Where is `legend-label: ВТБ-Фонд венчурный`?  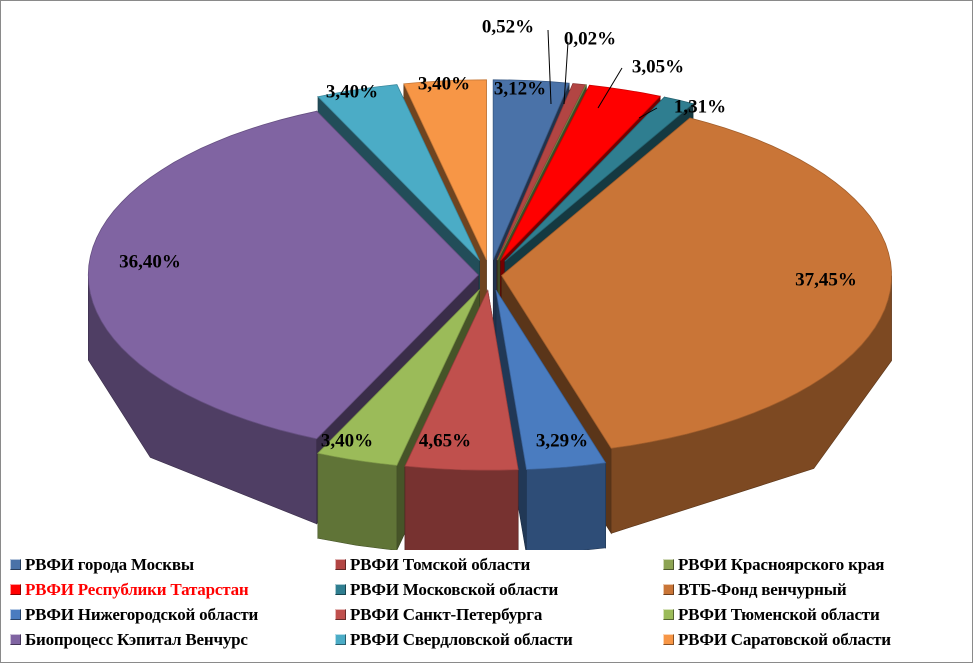 legend-label: ВТБ-Фонд венчурный is located at coordinates (762, 589).